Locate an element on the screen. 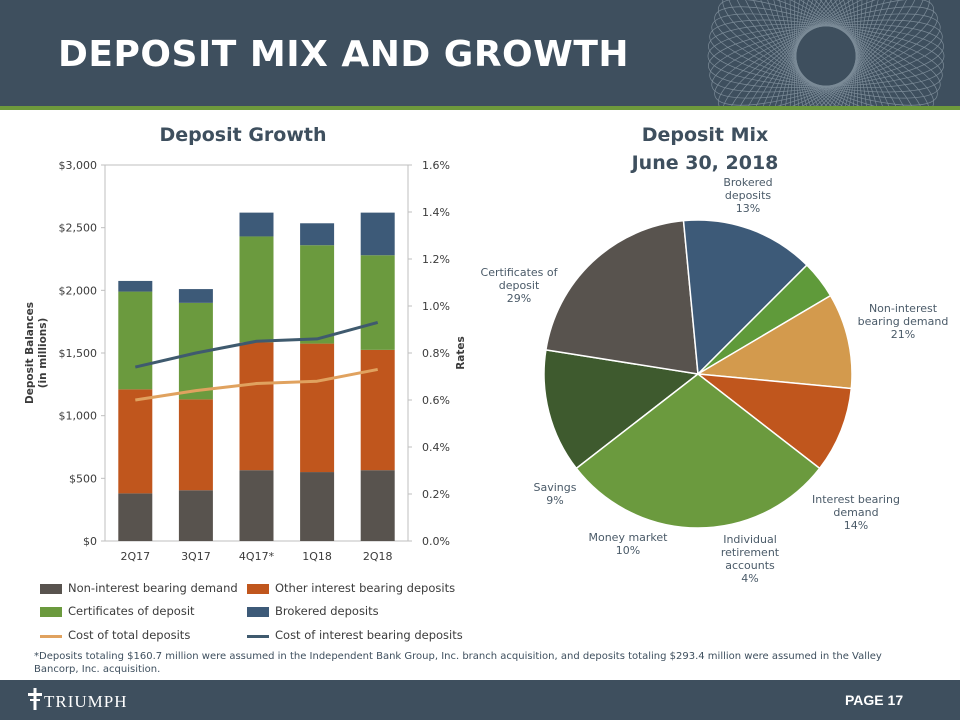  pie-label-line: Money market is located at coordinates (628, 537).